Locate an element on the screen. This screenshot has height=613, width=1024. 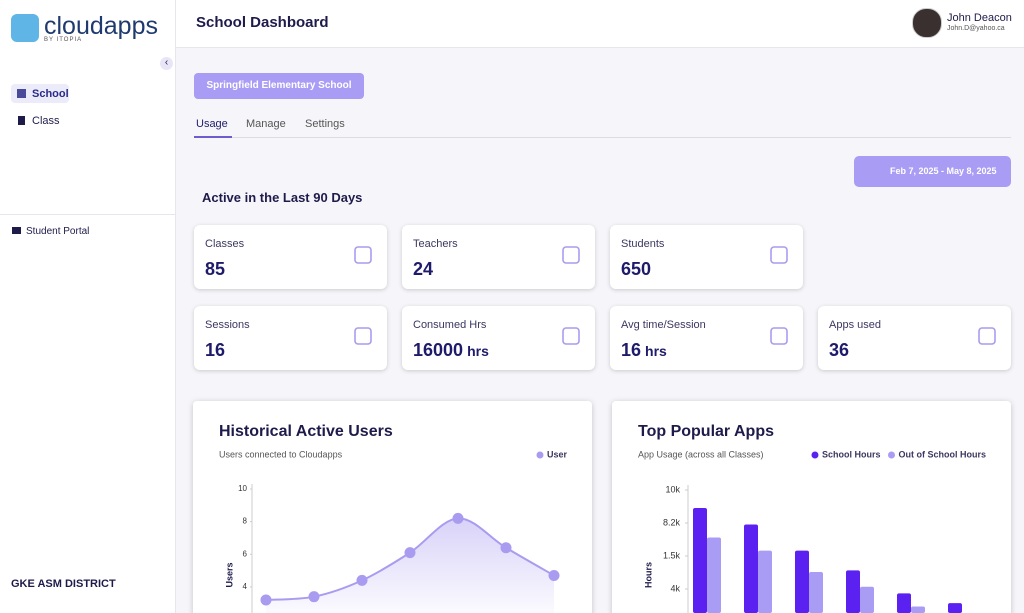
stat-value: 16 hrs is located at coordinates (644, 350).